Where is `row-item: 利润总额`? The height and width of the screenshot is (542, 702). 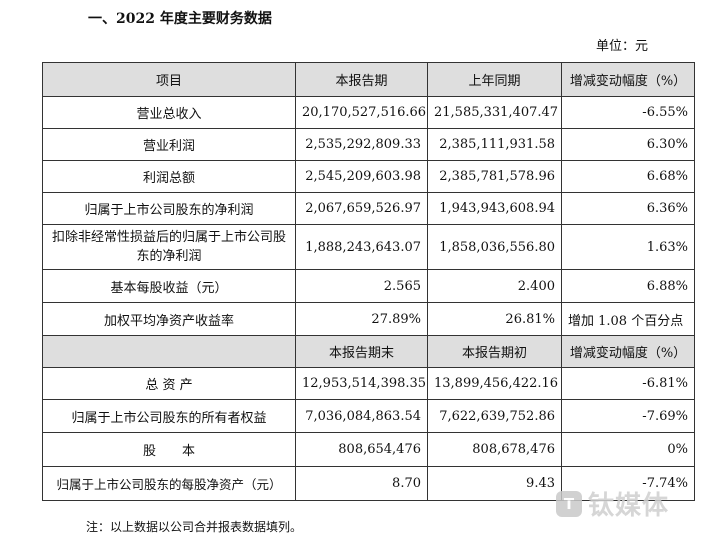
row-item: 利润总额 is located at coordinates (169, 176).